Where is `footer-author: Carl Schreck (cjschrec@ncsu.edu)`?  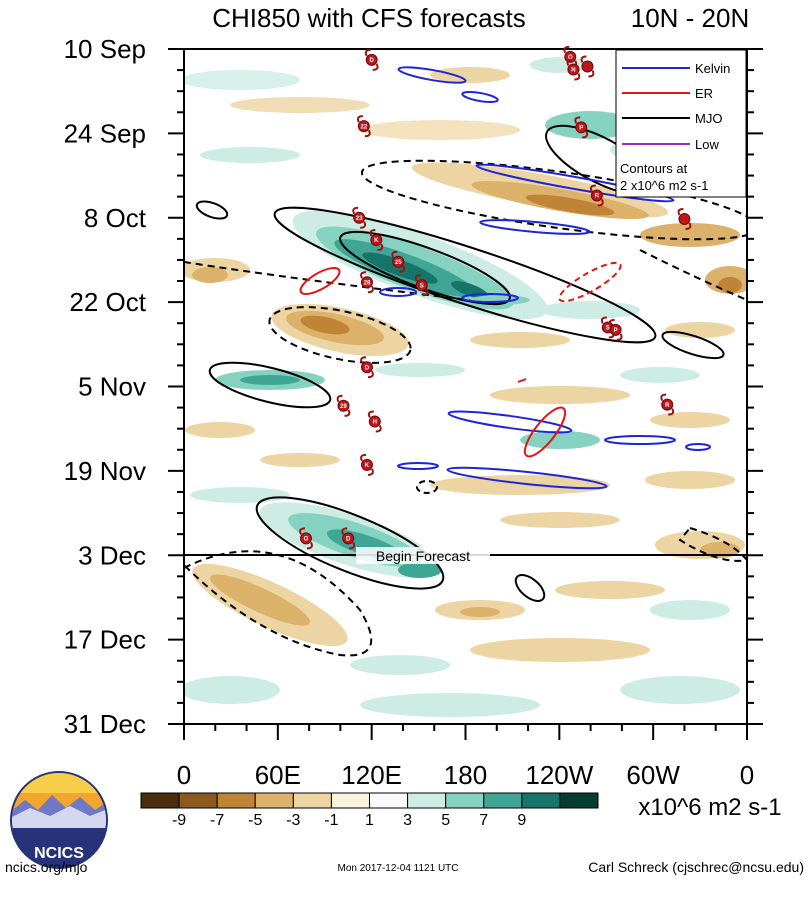
footer-author: Carl Schreck (cjschrec@ncsu.edu) is located at coordinates (696, 867).